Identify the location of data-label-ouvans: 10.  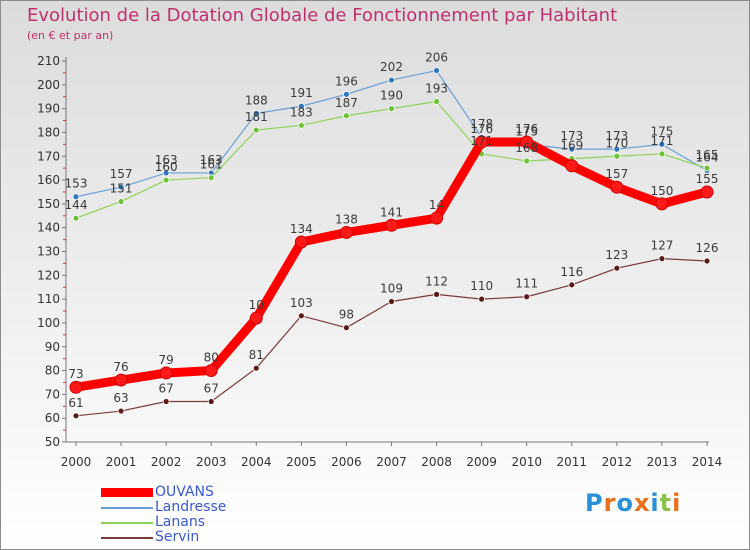
(256, 305).